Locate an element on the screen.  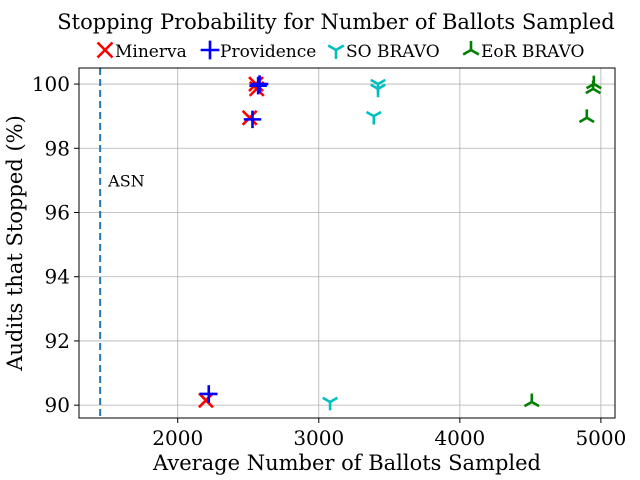
y-tick-label: 96 is located at coordinates (57, 212).